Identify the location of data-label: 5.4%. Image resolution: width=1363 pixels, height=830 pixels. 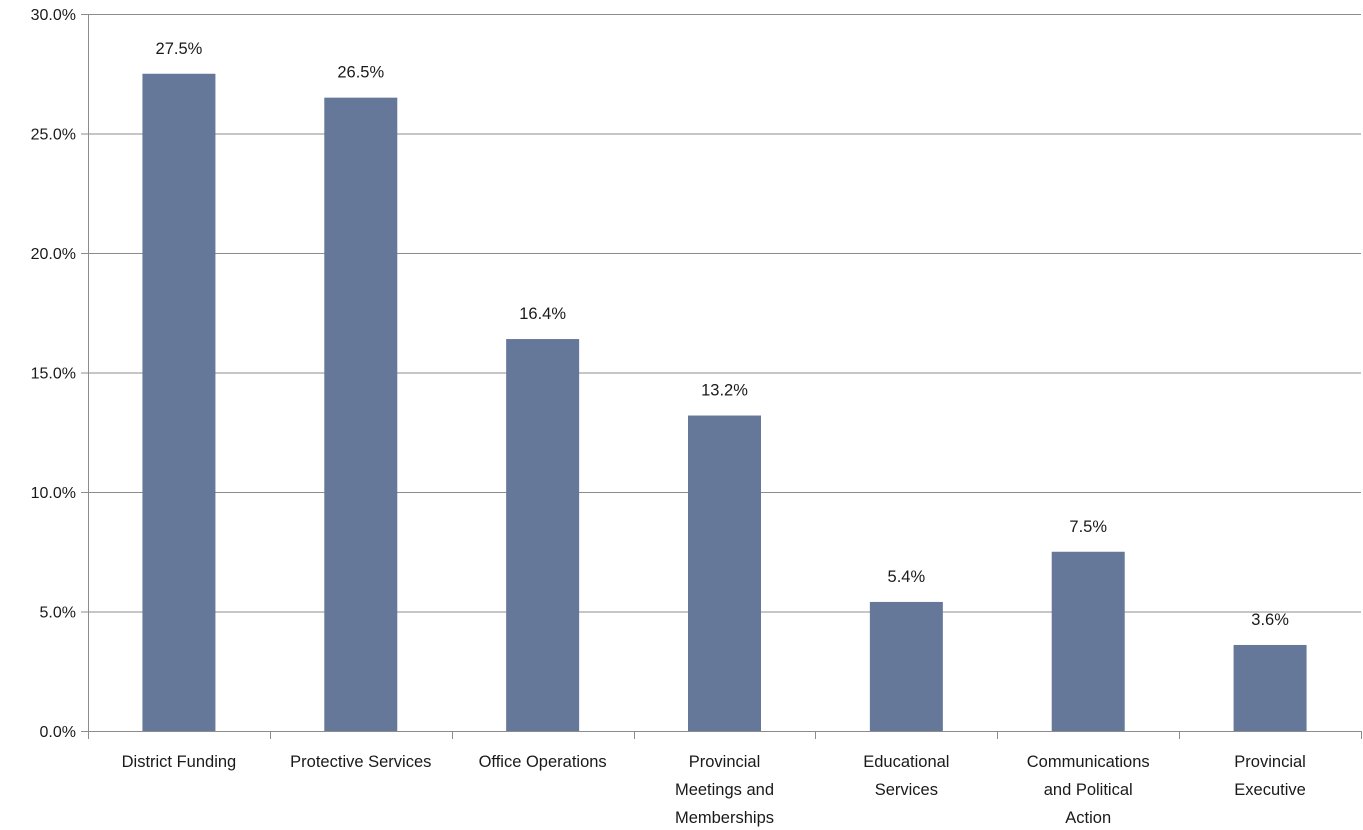
(907, 577).